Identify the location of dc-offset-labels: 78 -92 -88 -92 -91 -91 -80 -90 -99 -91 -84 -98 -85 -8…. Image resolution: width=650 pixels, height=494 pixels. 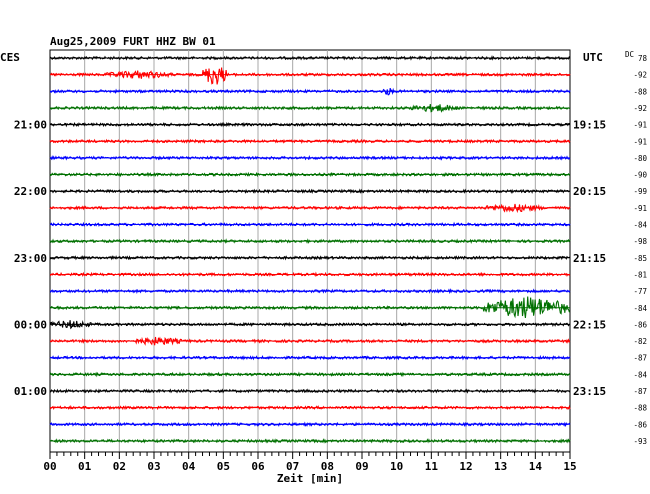
(640, 250).